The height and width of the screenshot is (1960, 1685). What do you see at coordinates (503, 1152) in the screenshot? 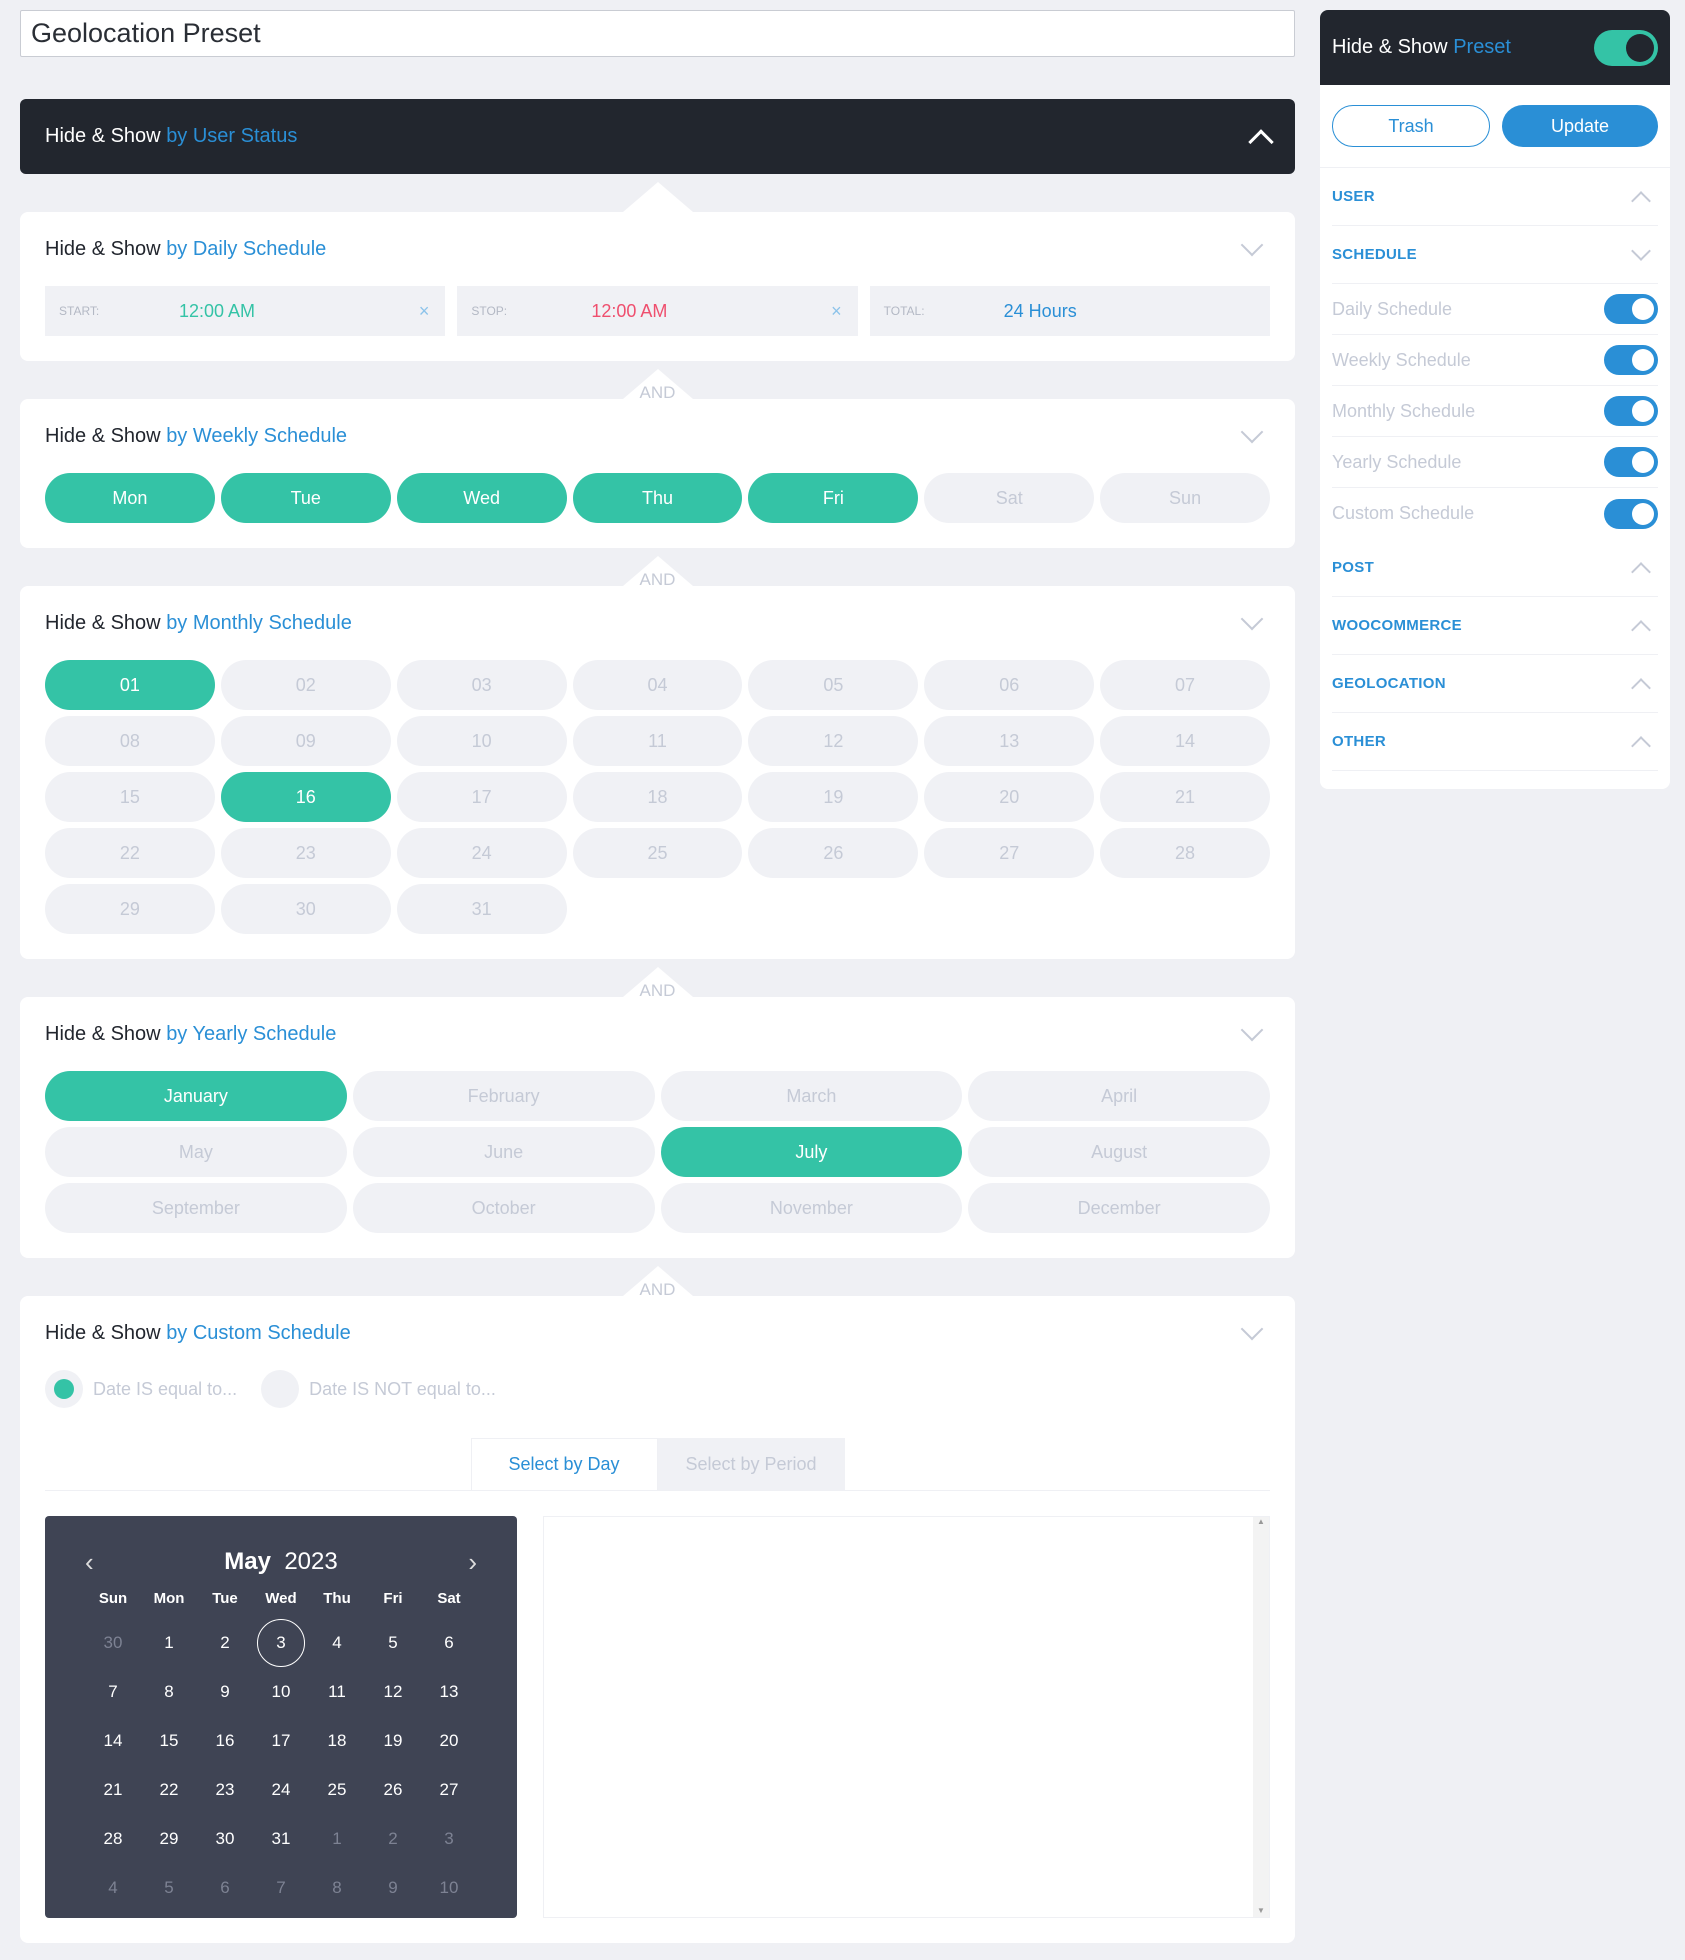
I see `month-pill-june: June` at bounding box center [503, 1152].